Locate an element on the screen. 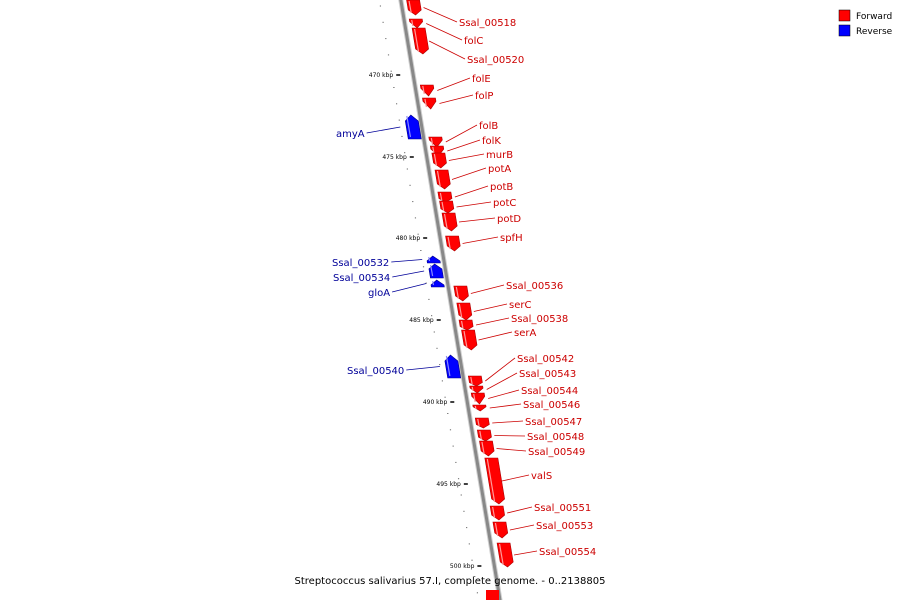  gene-label: spfH is located at coordinates (511, 238).